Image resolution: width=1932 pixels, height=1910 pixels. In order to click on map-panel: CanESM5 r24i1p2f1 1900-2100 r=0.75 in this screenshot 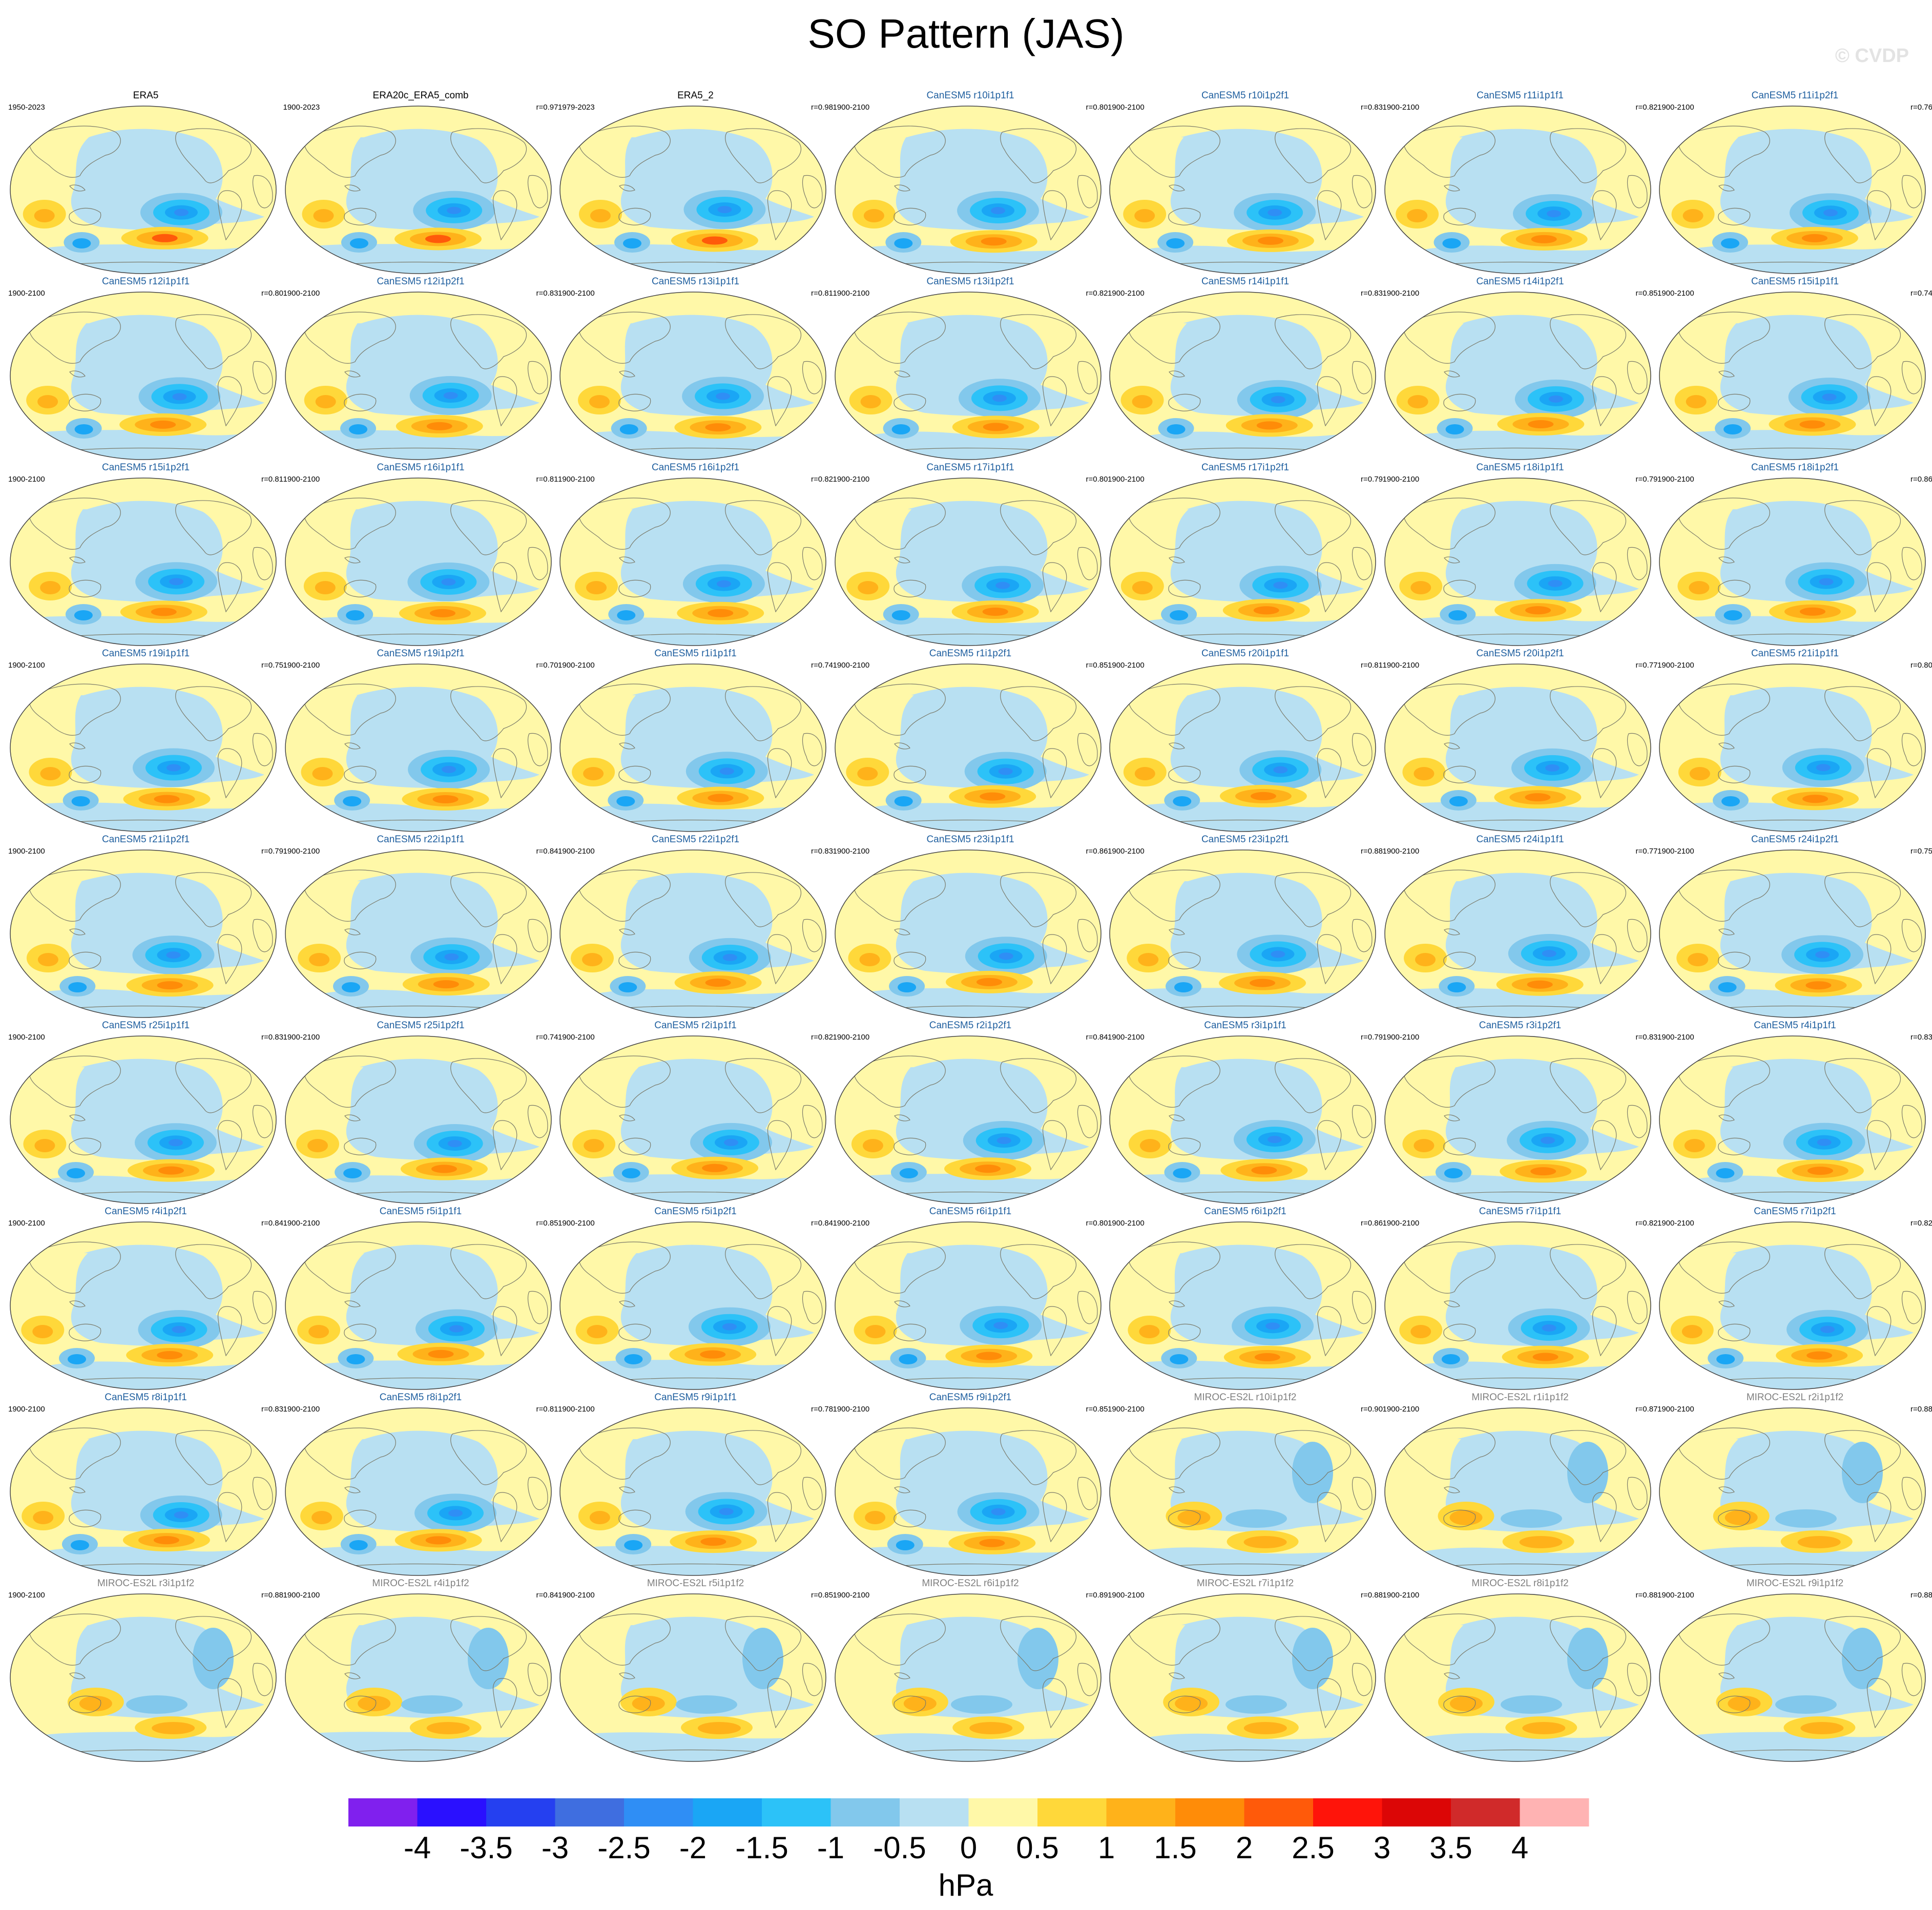, I will do `click(1794, 926)`.